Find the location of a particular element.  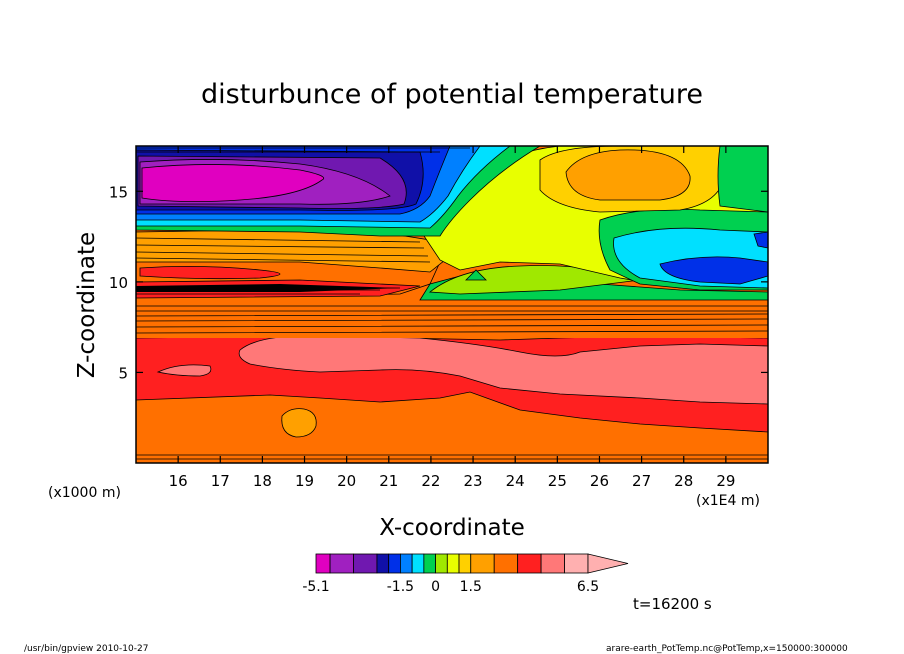

contour-blue-right is located at coordinates (713, 270).